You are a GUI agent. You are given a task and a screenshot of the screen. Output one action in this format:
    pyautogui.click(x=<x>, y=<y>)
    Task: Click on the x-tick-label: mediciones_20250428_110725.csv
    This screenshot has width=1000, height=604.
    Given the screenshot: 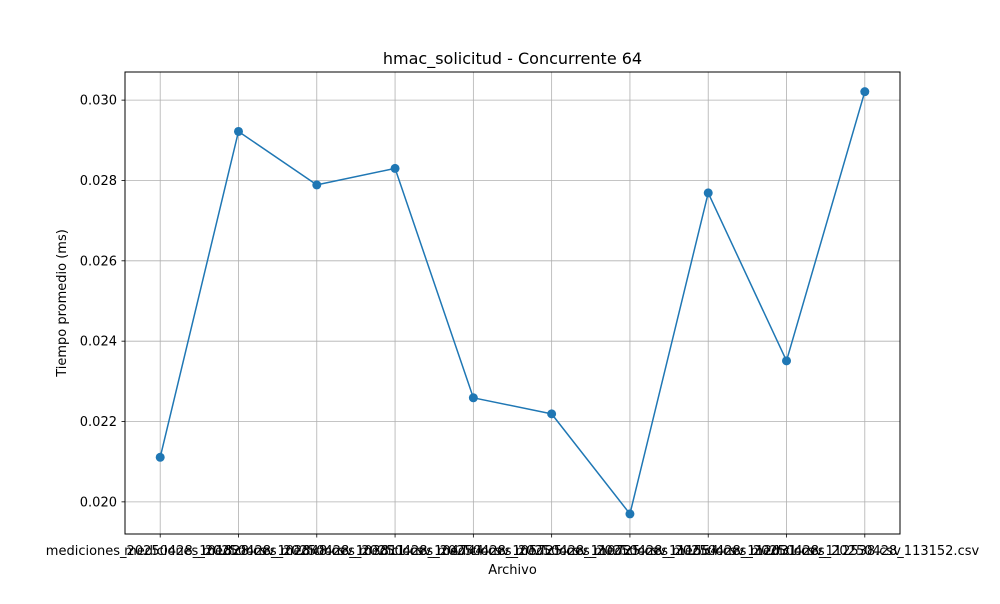 What is the action you would take?
    pyautogui.click(x=551, y=551)
    